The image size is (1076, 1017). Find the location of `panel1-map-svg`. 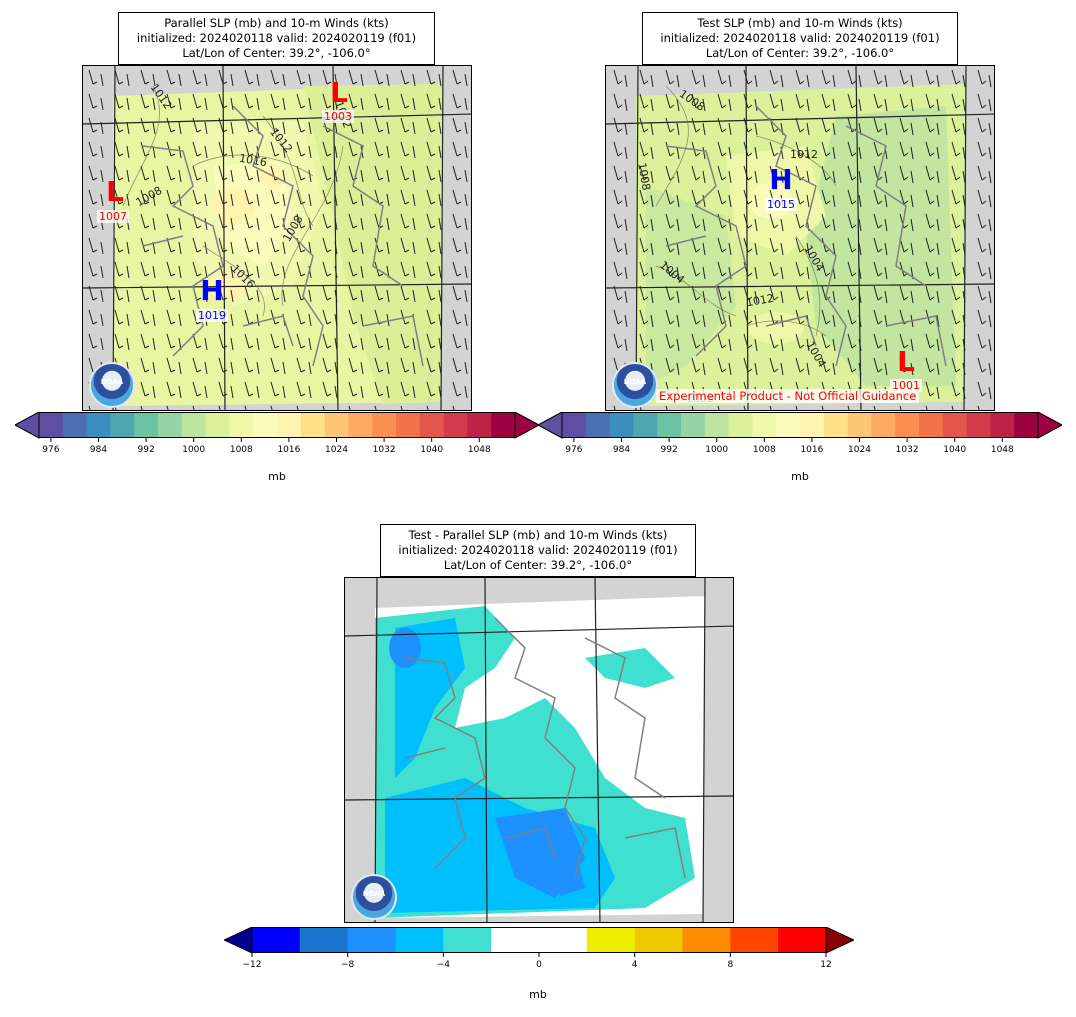

panel1-map-svg is located at coordinates (277, 238).